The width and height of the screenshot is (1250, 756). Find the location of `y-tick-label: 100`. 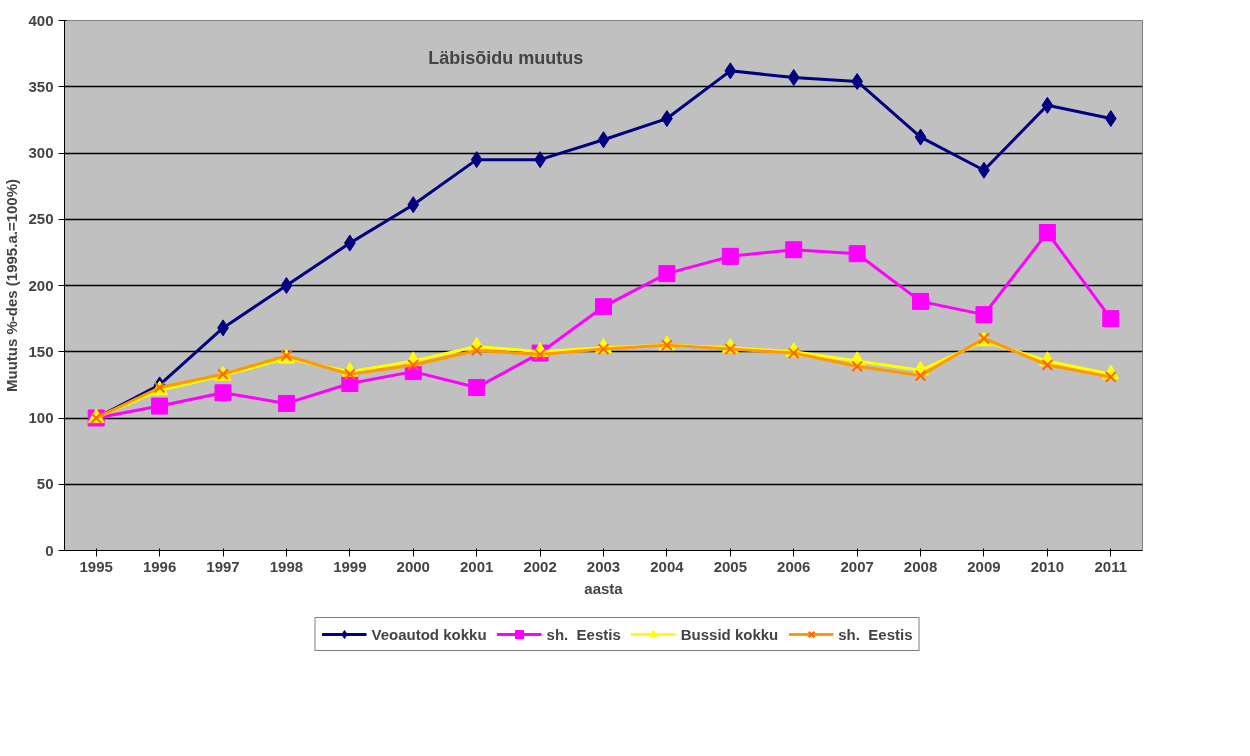

y-tick-label: 100 is located at coordinates (41, 417).